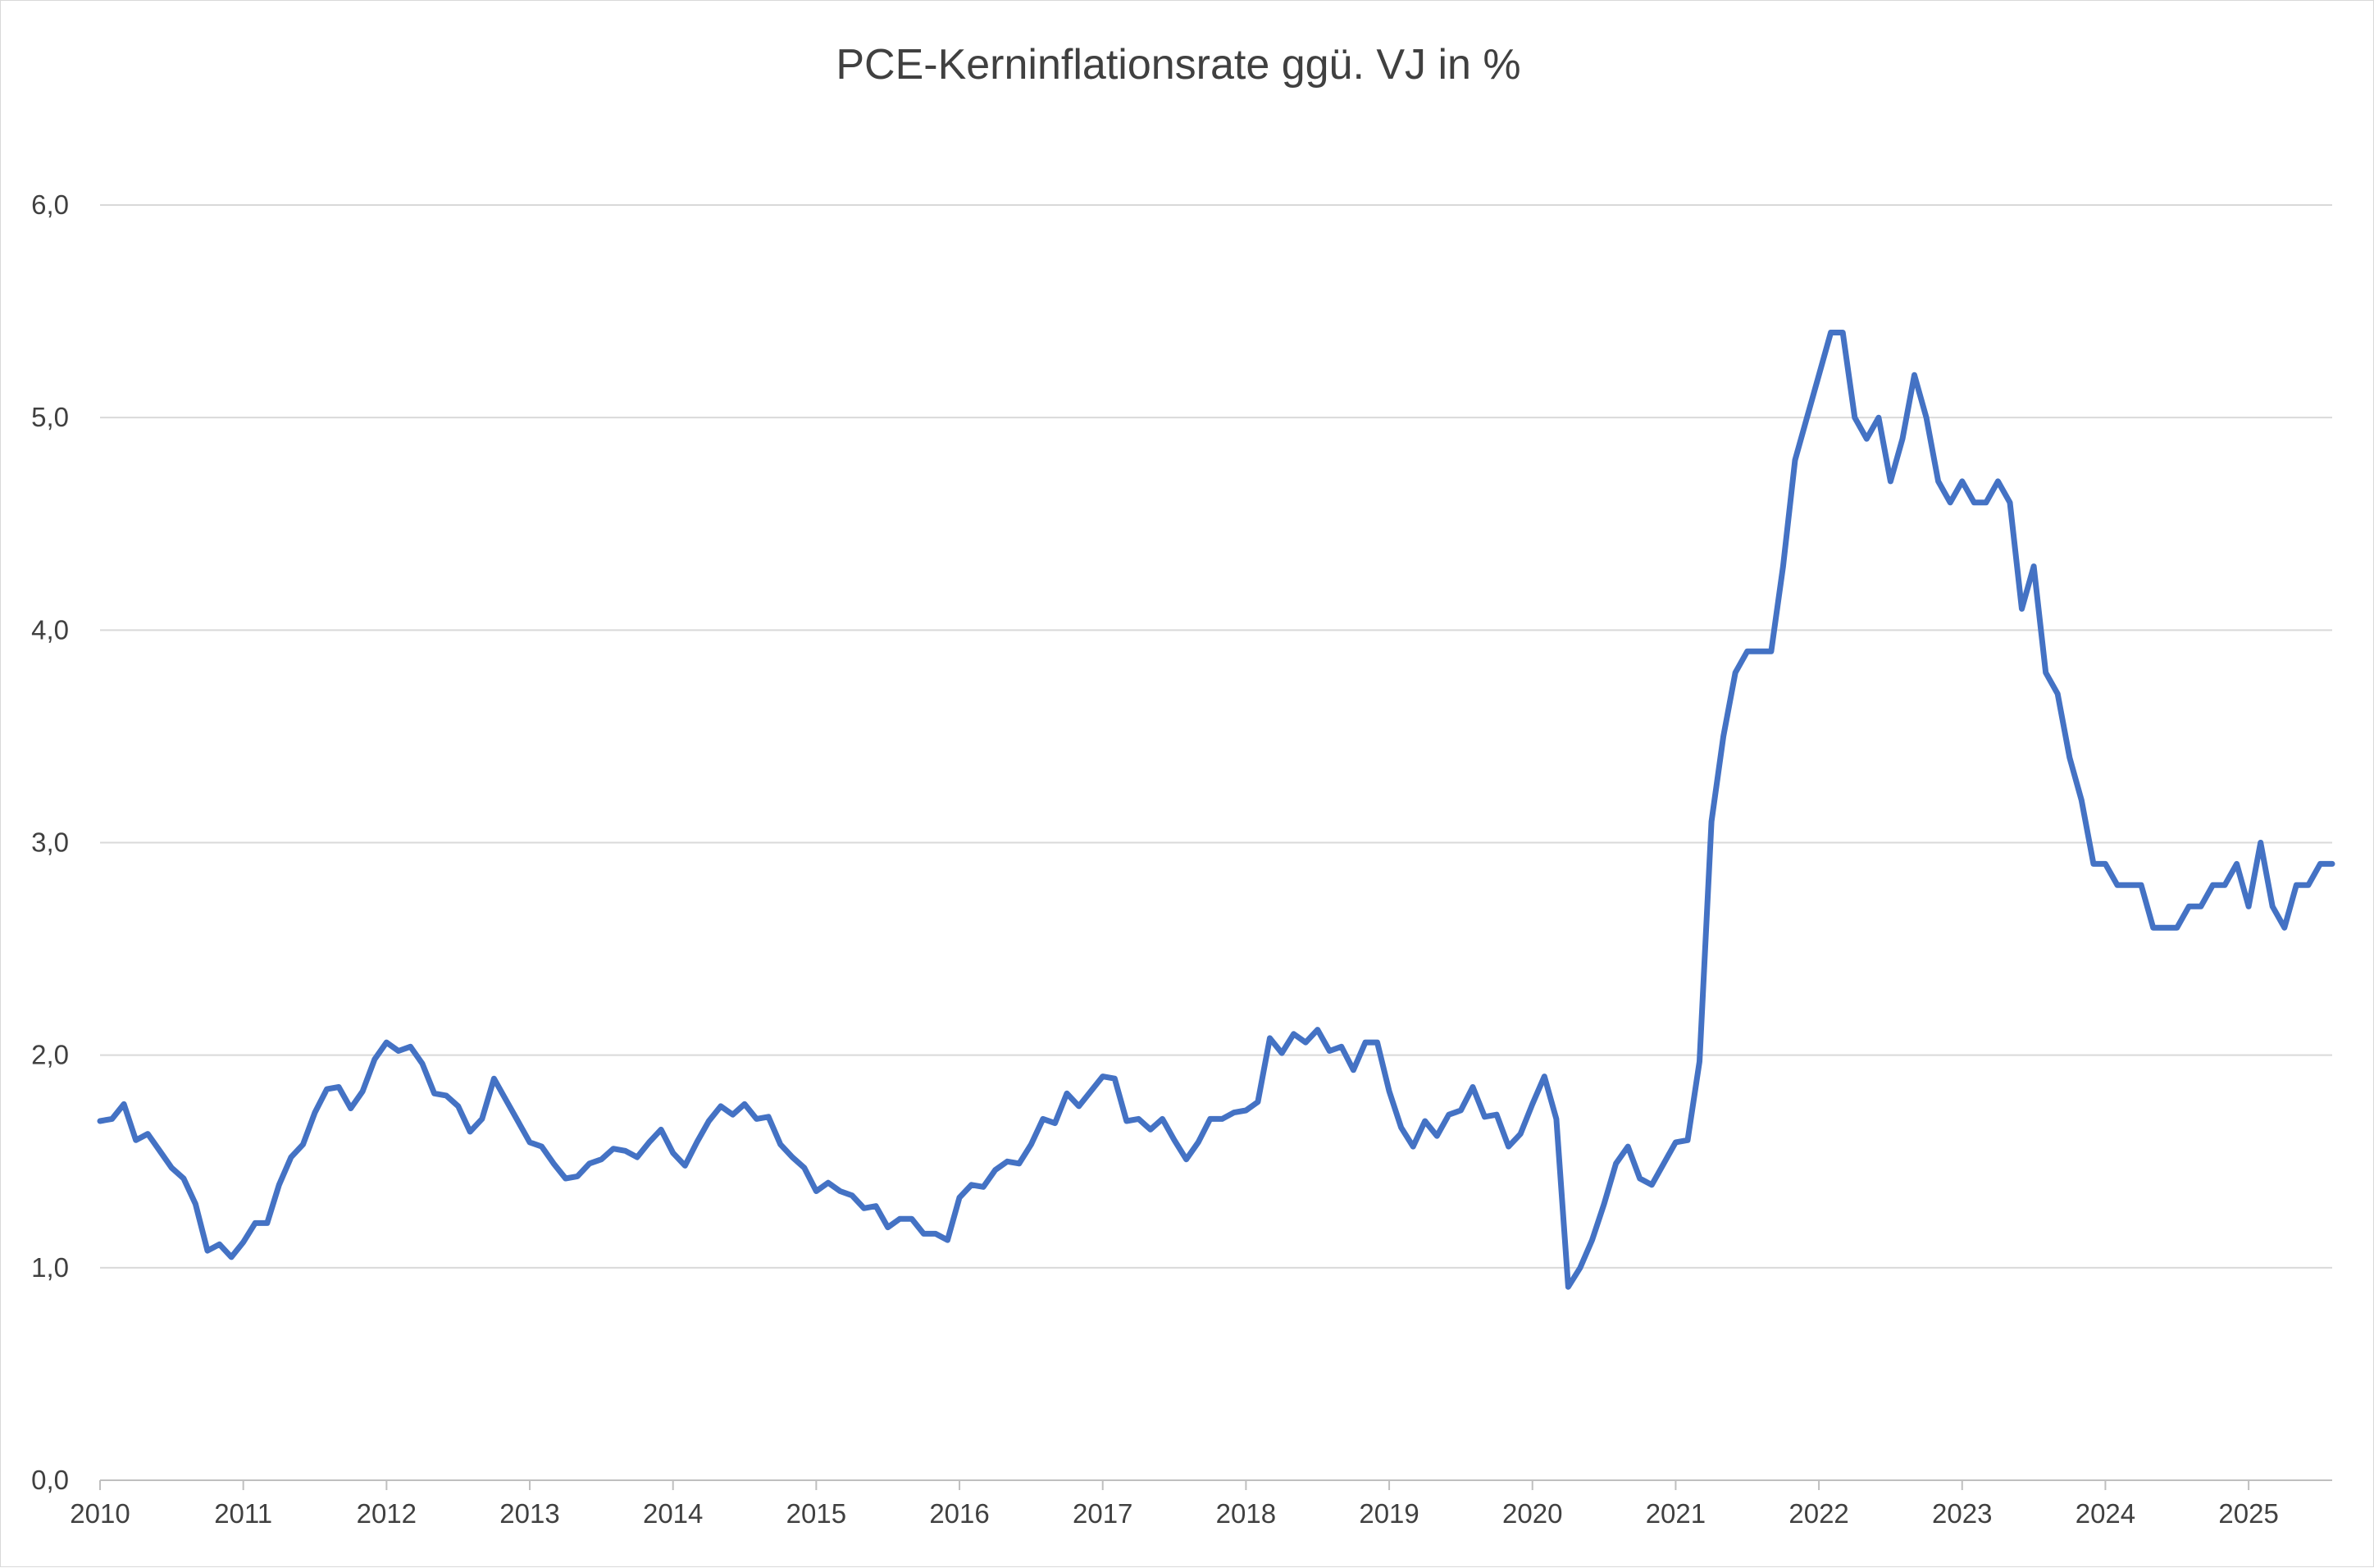  What do you see at coordinates (50, 629) in the screenshot?
I see `y-tick-label: 4,0` at bounding box center [50, 629].